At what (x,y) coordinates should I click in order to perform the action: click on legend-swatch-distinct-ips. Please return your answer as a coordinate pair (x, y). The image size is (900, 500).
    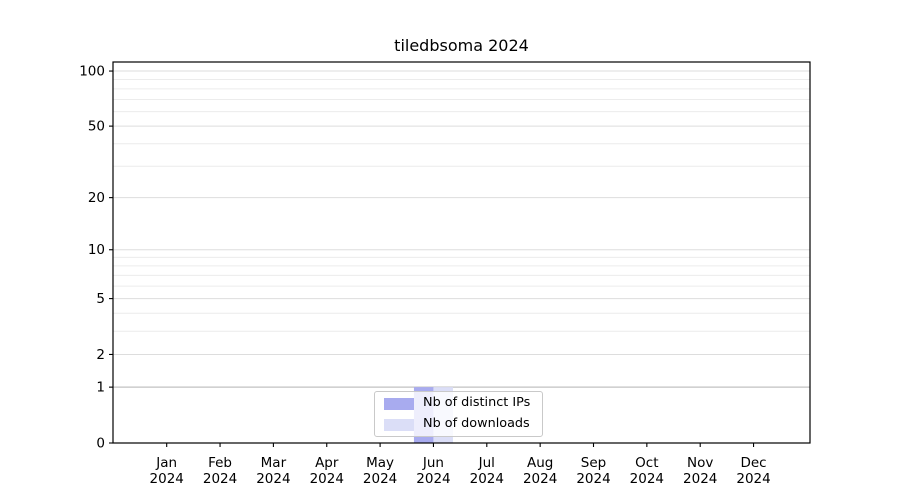
    Looking at the image, I should click on (399, 403).